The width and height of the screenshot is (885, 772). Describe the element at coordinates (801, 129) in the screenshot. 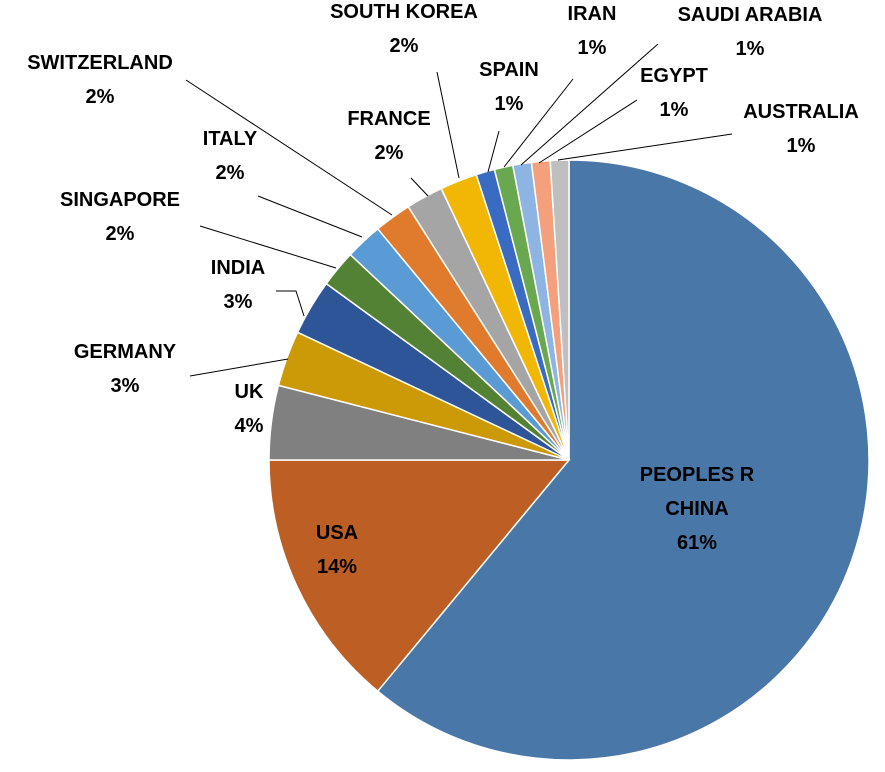

I see `slice-label-australia: AUSTRALIA 1%` at that location.